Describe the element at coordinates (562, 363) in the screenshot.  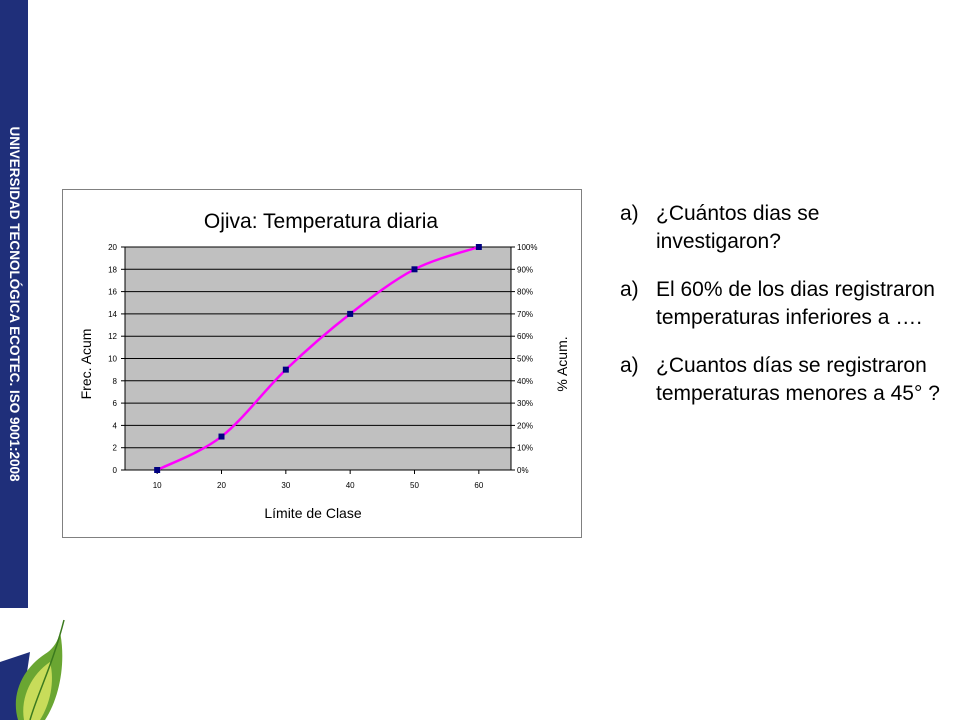
I see `y2-axis-label: % Acum.` at that location.